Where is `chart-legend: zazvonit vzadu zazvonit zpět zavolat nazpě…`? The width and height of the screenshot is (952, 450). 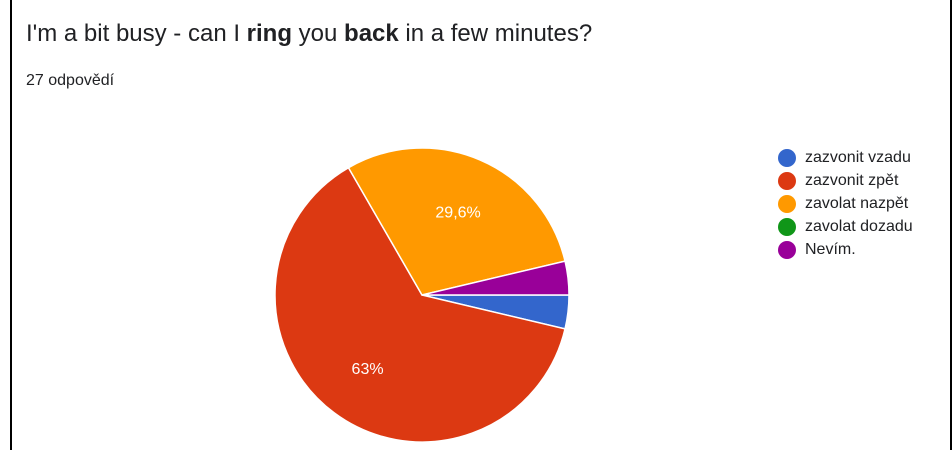
chart-legend: zazvonit vzadu zazvonit zpět zavolat nazpě… is located at coordinates (845, 203).